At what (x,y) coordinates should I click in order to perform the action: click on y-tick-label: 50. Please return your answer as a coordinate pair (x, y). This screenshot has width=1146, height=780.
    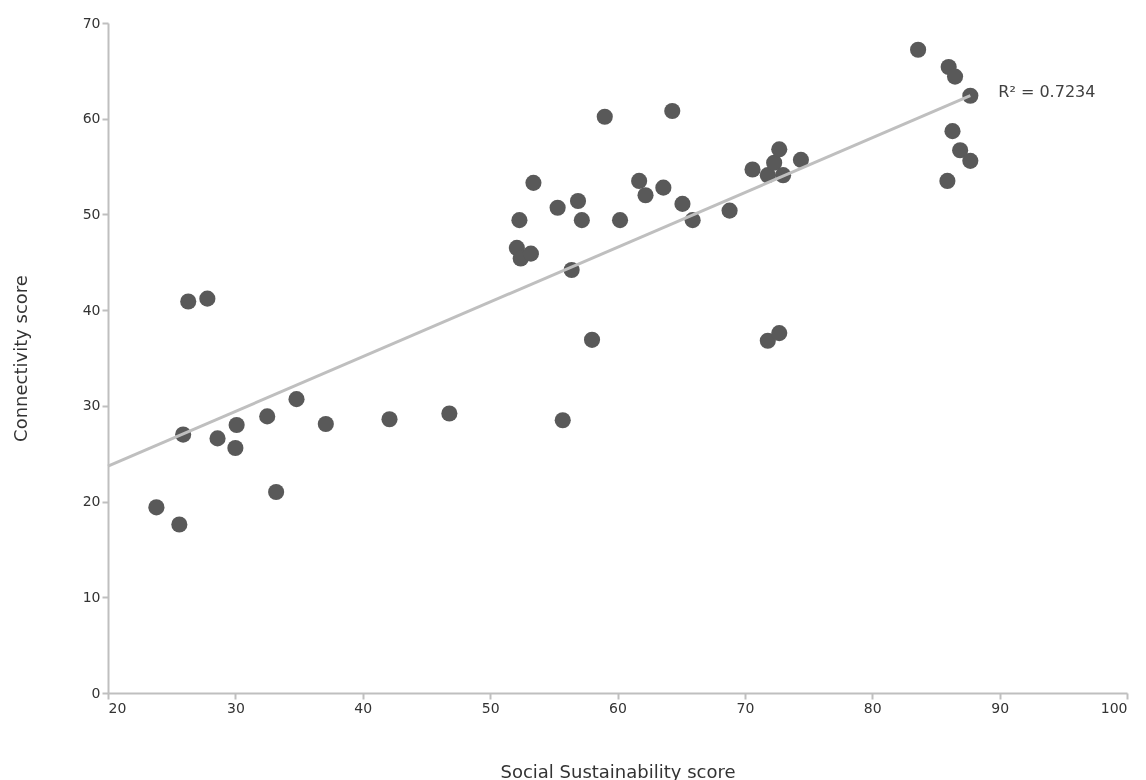
    Looking at the image, I should click on (91, 213).